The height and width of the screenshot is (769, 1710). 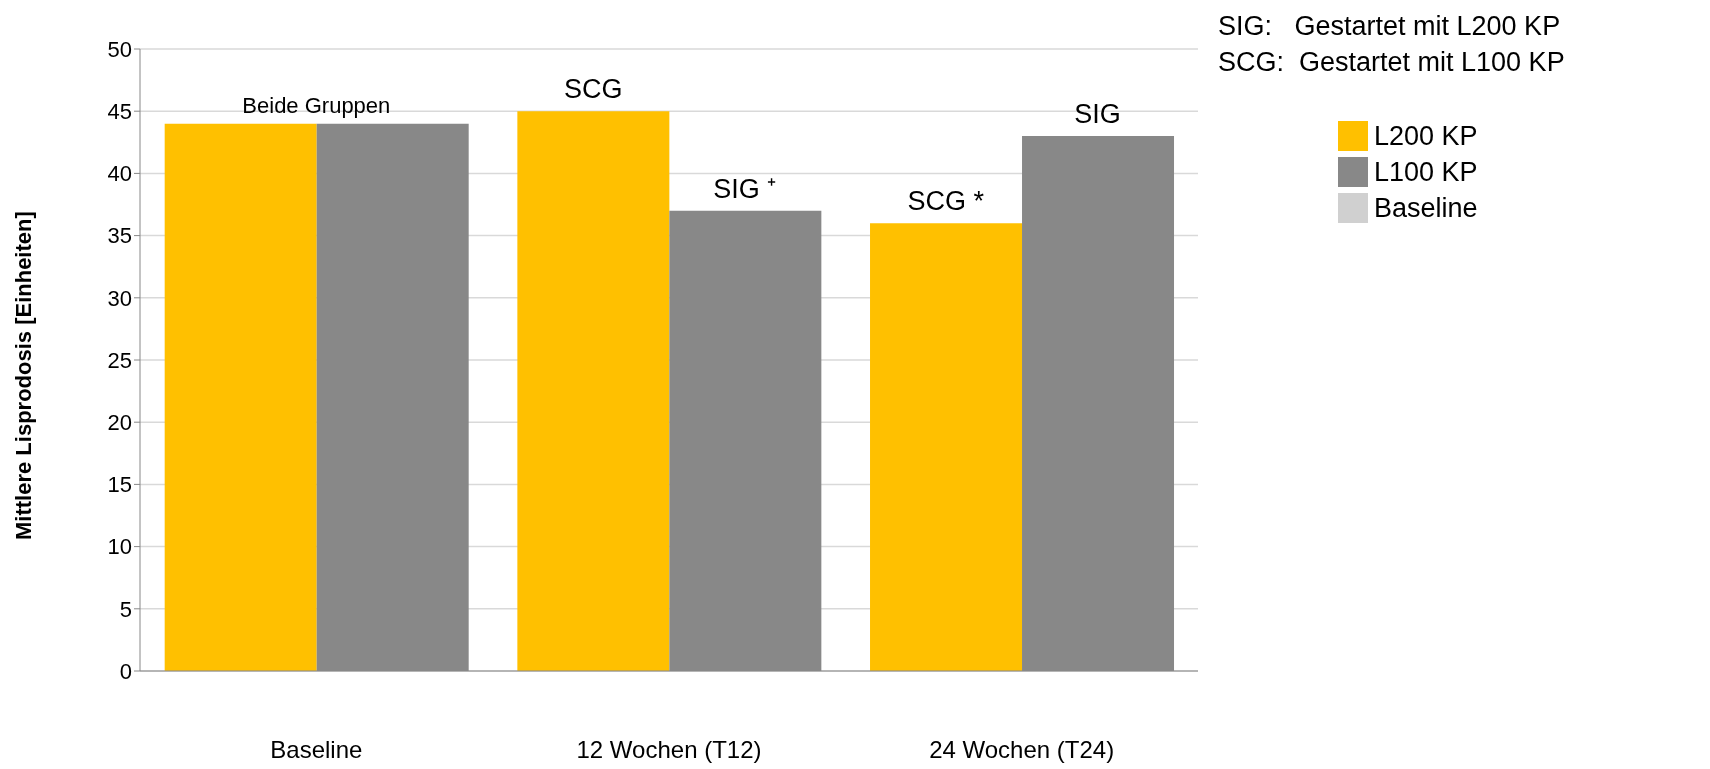 I want to click on annotation: SIG ⁺, so click(x=745, y=189).